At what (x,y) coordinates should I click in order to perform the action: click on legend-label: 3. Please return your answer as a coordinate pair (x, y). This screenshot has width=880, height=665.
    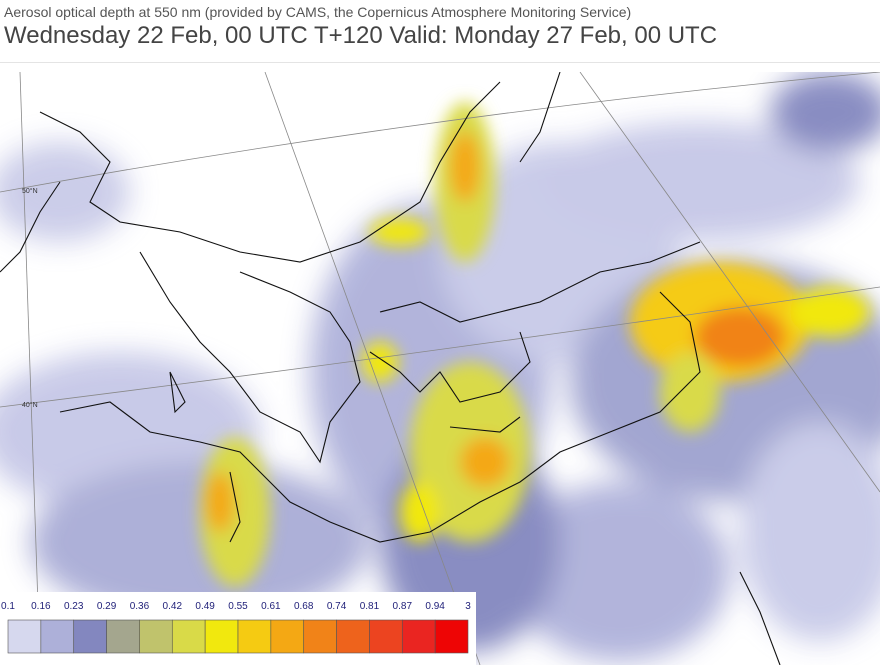
    Looking at the image, I should click on (468, 606).